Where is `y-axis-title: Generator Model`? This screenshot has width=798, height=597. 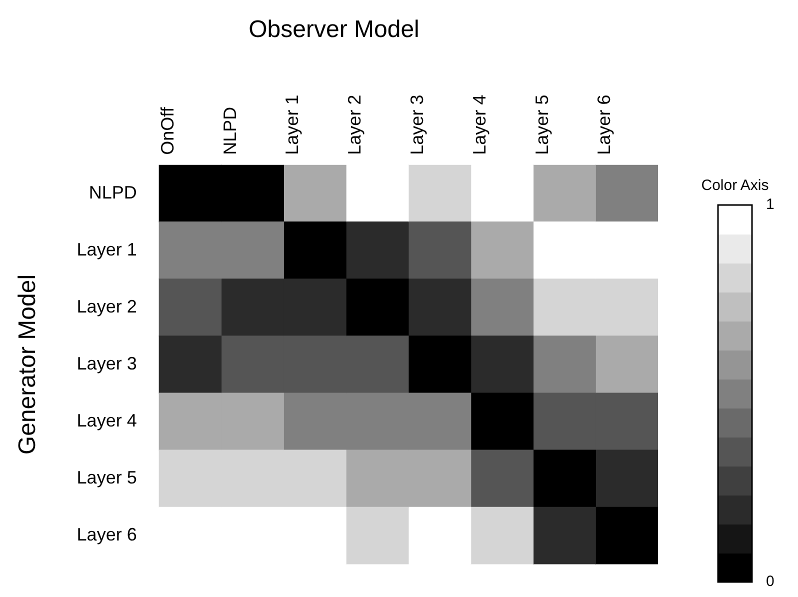
y-axis-title: Generator Model is located at coordinates (28, 364).